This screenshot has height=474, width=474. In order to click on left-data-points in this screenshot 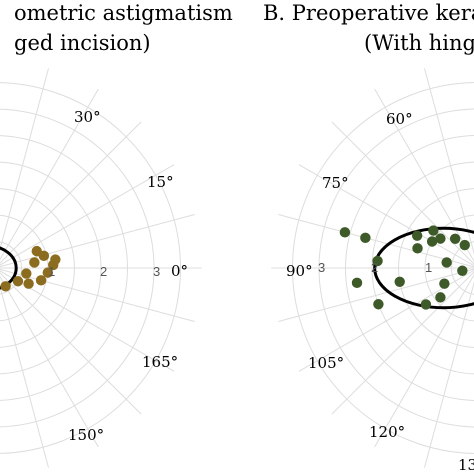, I will do `click(30, 268)`.